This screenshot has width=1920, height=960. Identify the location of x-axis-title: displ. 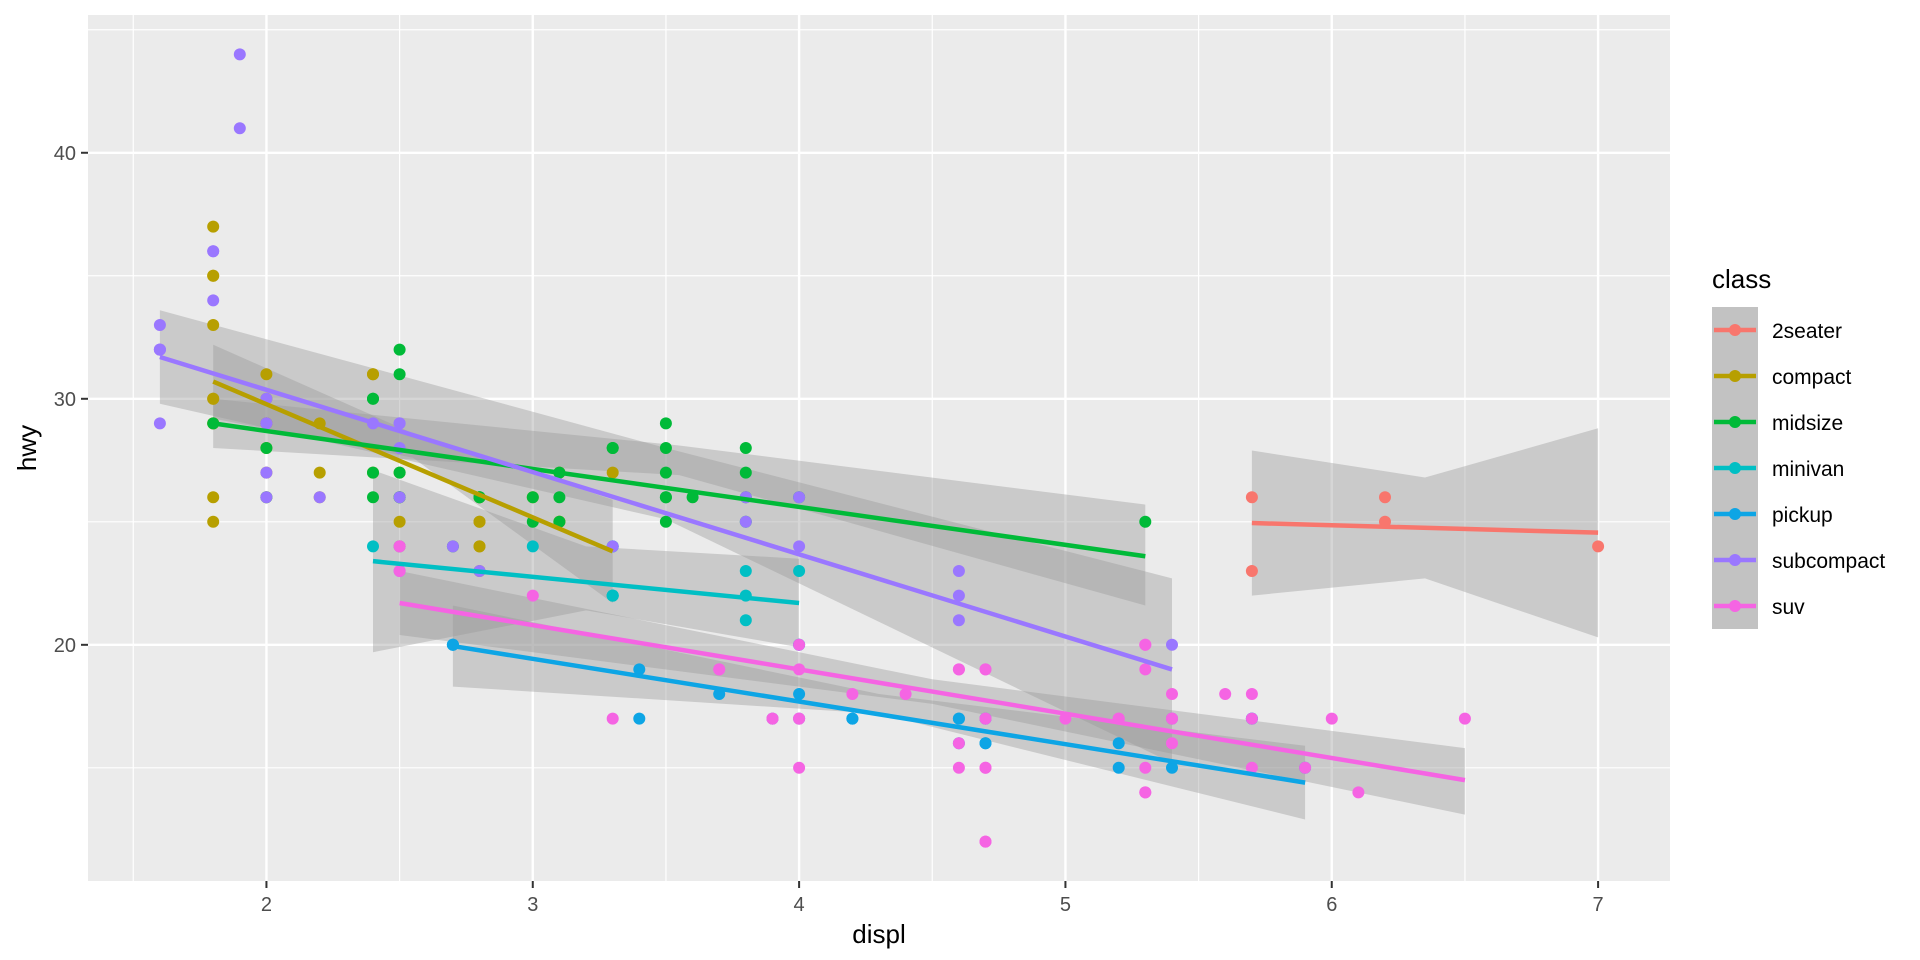
(878, 934).